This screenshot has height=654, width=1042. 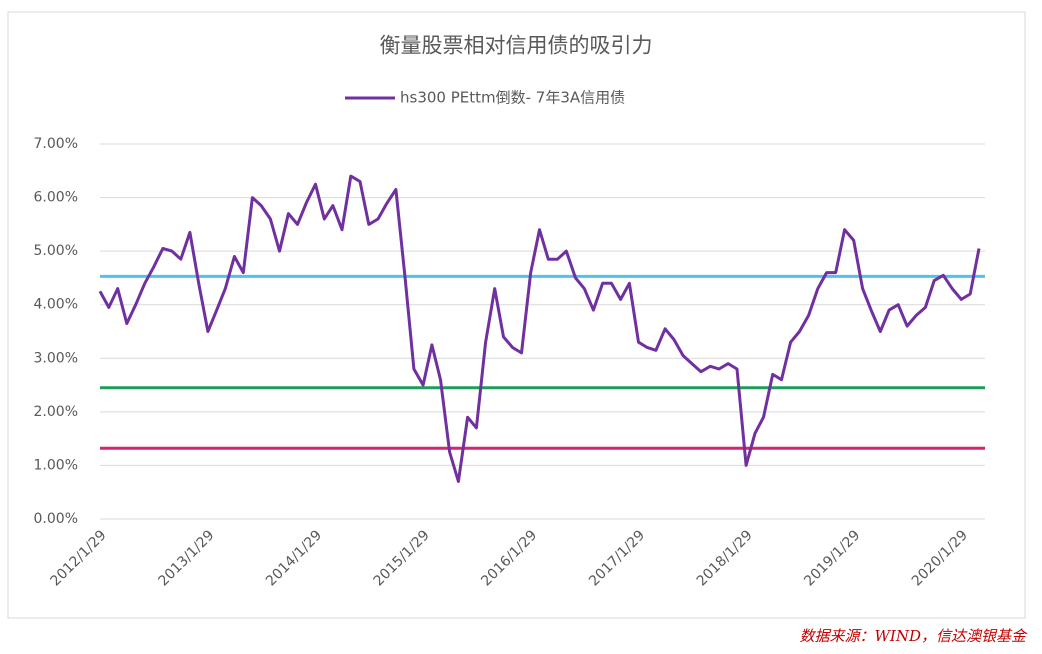 What do you see at coordinates (56, 519) in the screenshot?
I see `y-tick-label: 0.00%` at bounding box center [56, 519].